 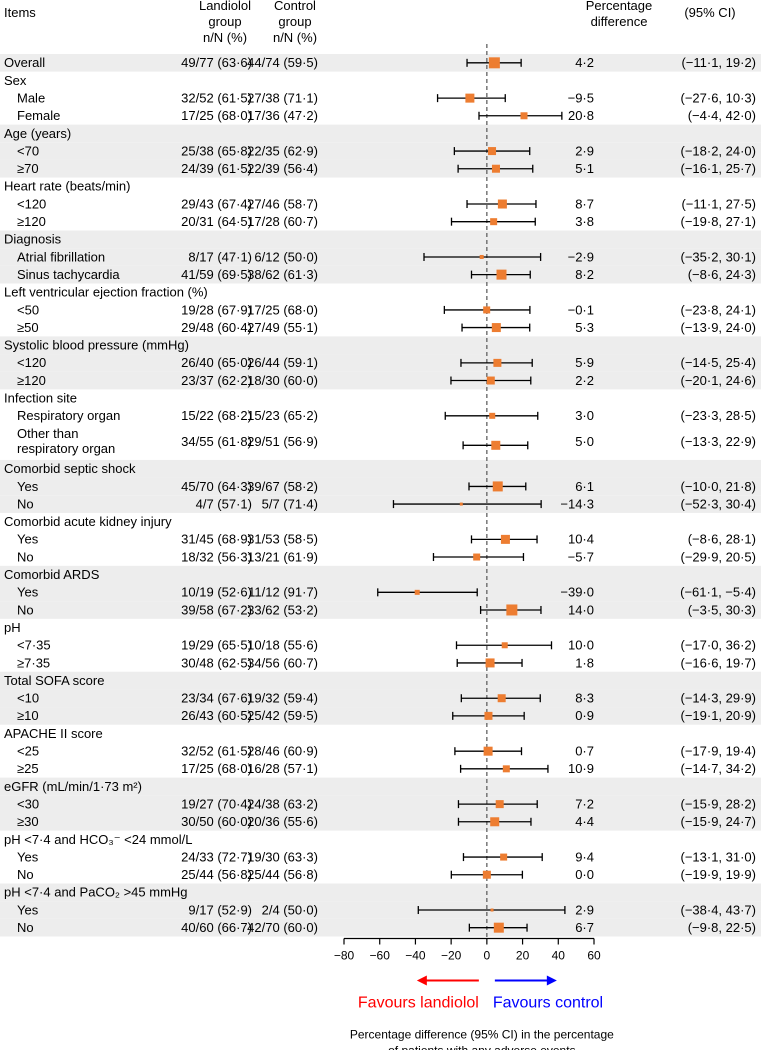 I want to click on confidence-interval: (−38·4, 43·7), so click(x=718, y=909).